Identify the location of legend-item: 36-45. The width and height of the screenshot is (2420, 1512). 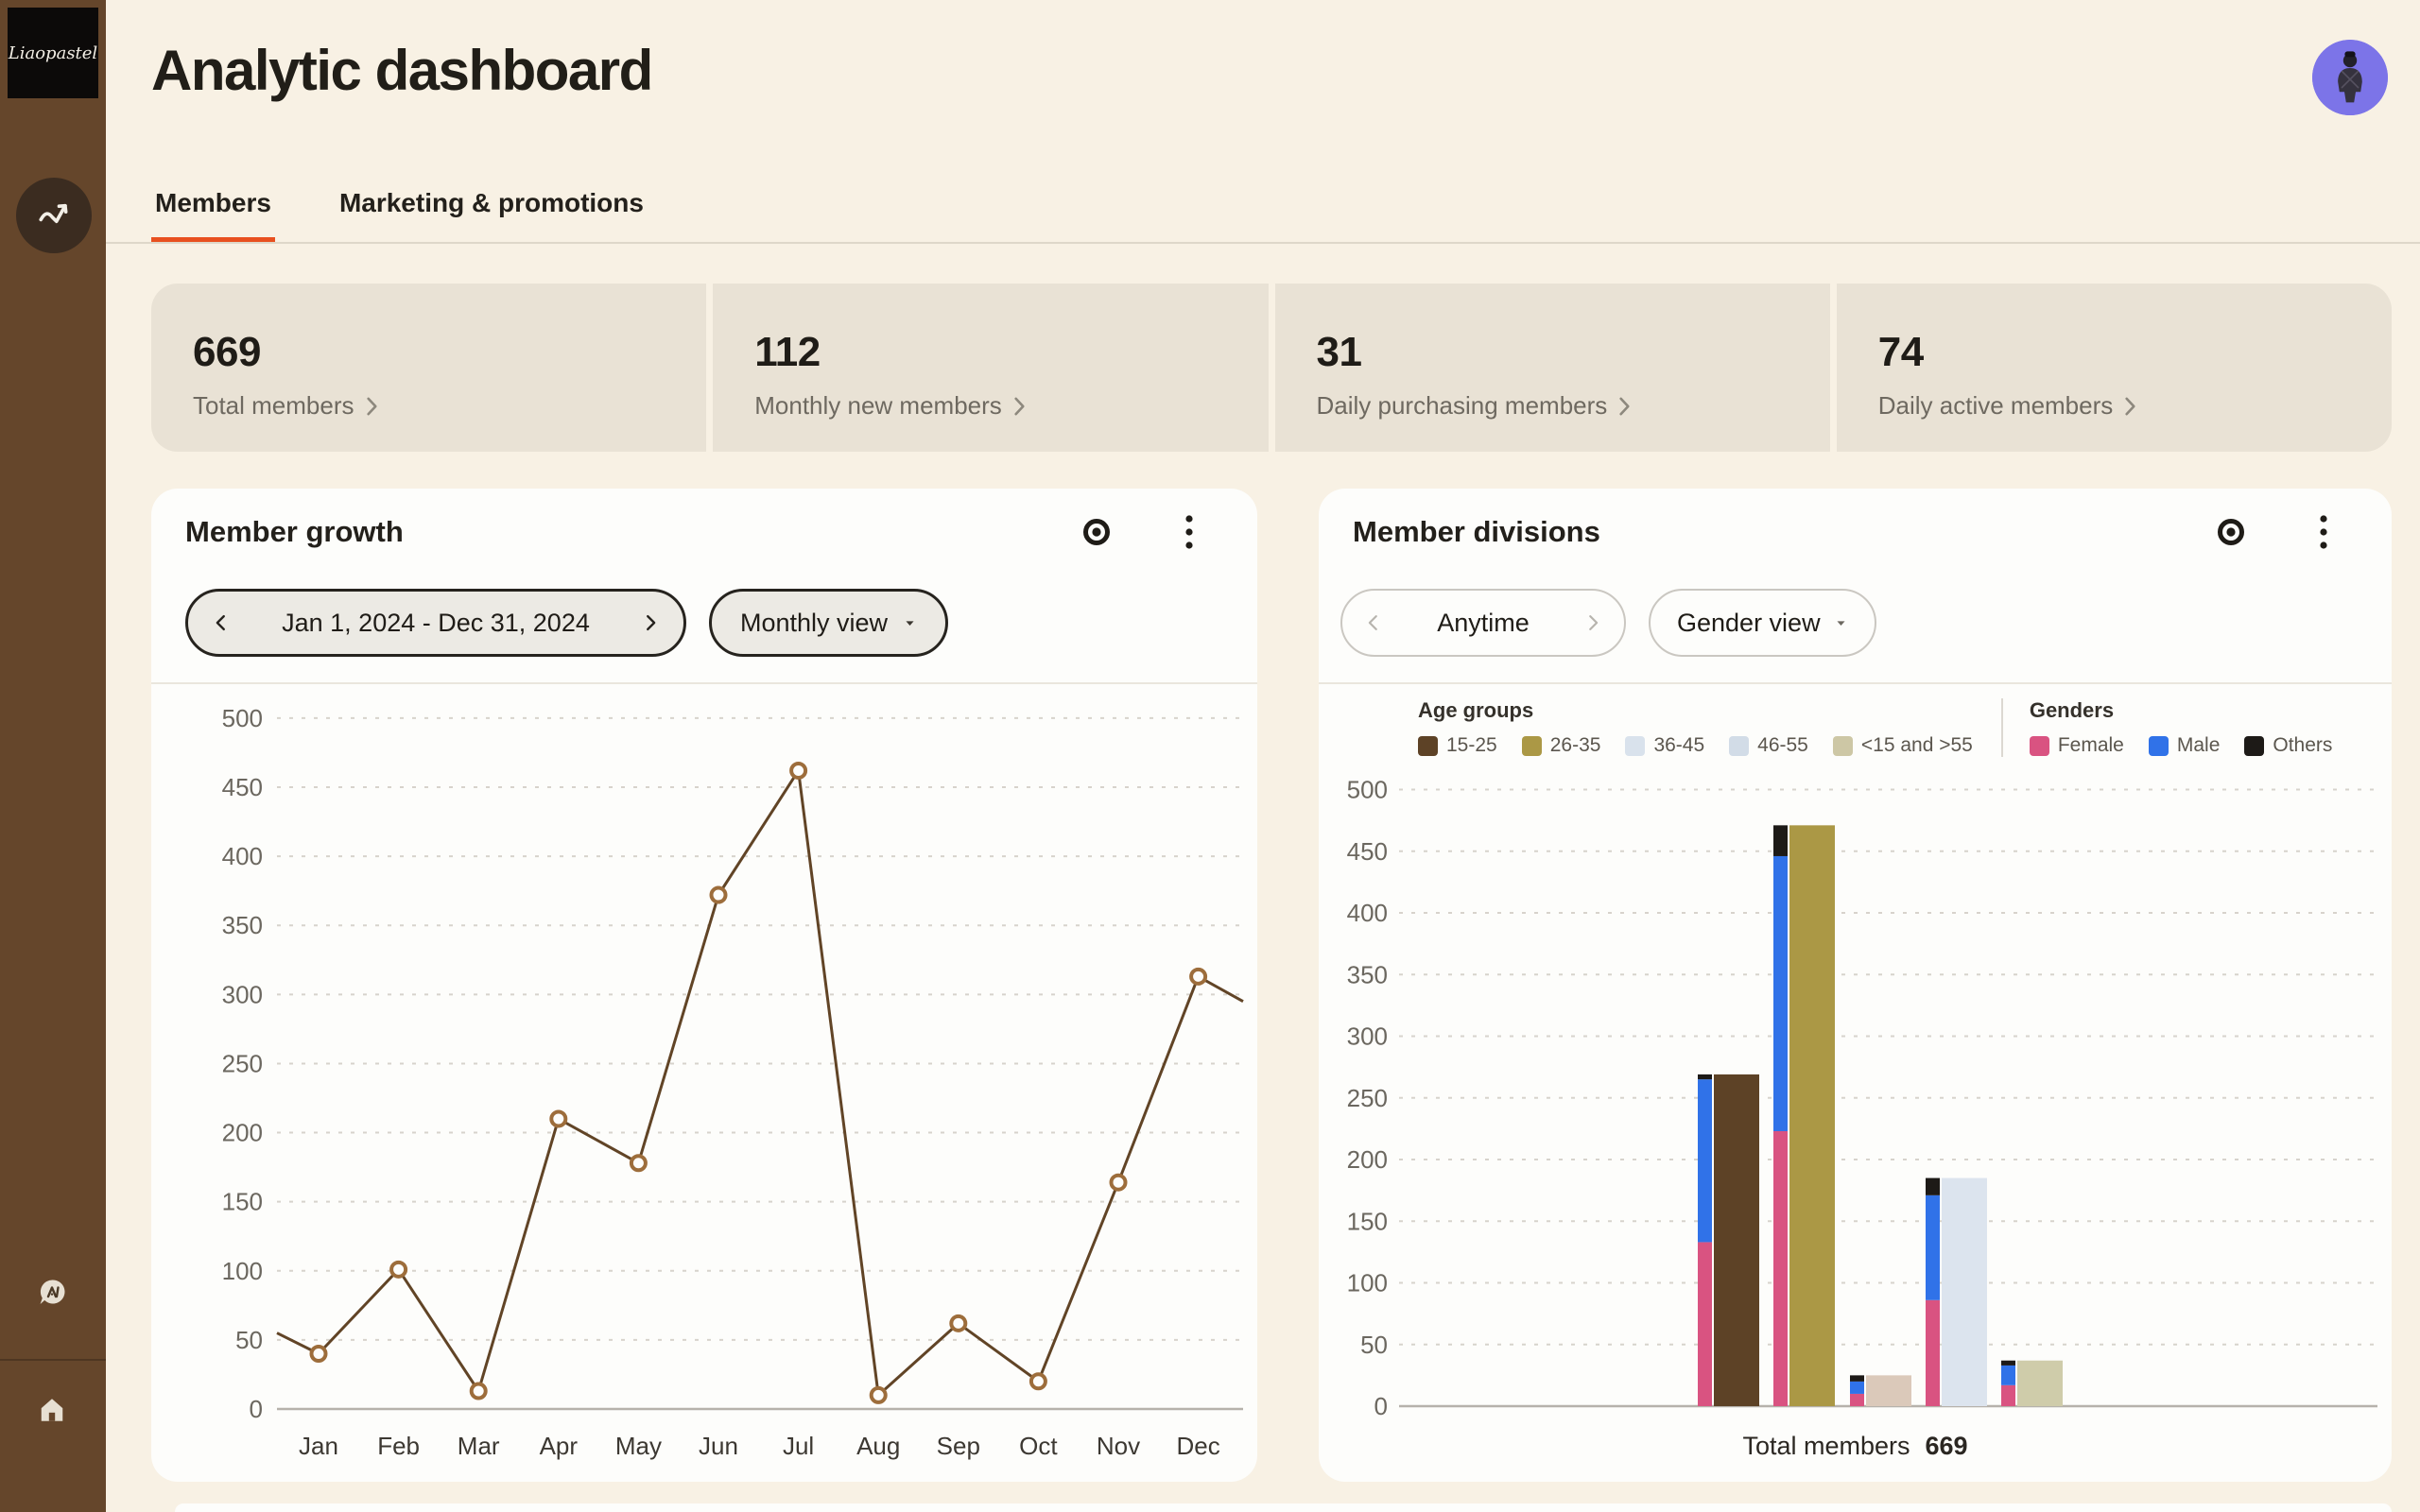
(1665, 745).